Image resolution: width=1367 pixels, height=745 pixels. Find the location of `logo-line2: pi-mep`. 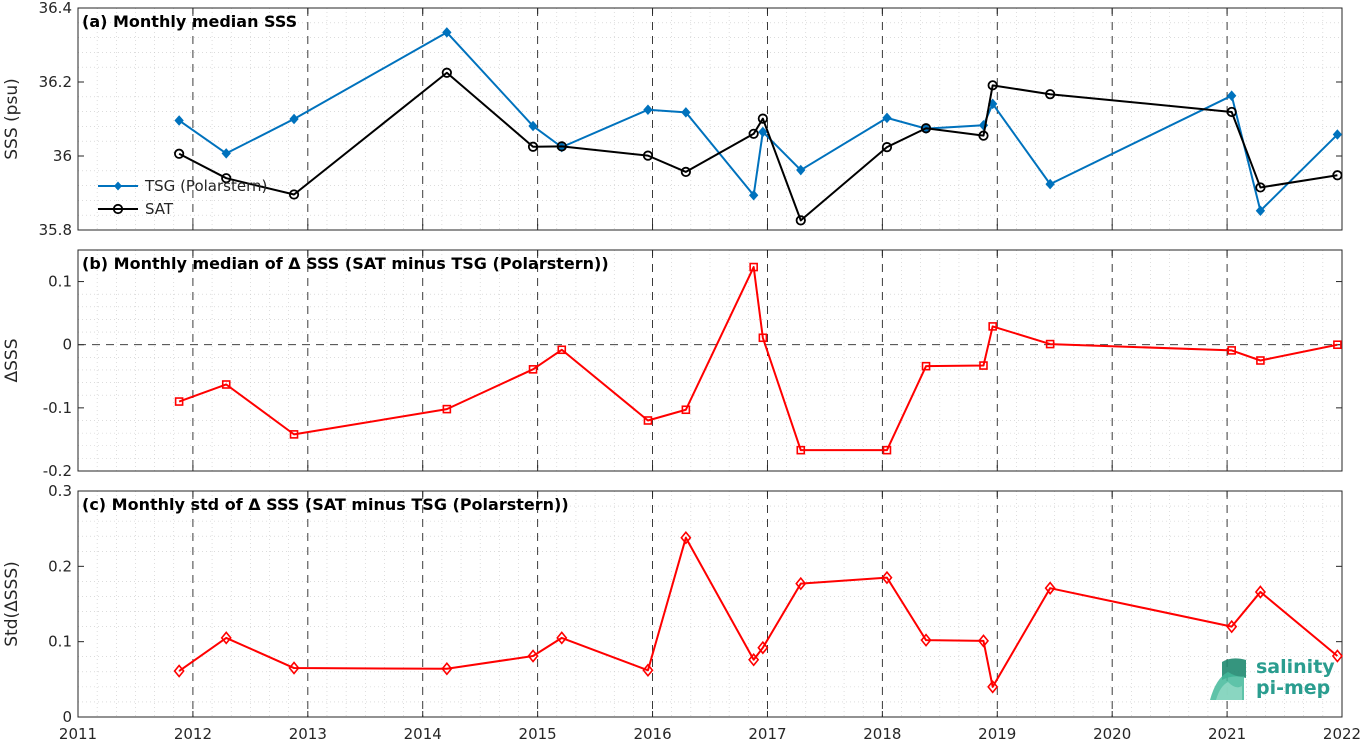

logo-line2: pi-mep is located at coordinates (1293, 688).